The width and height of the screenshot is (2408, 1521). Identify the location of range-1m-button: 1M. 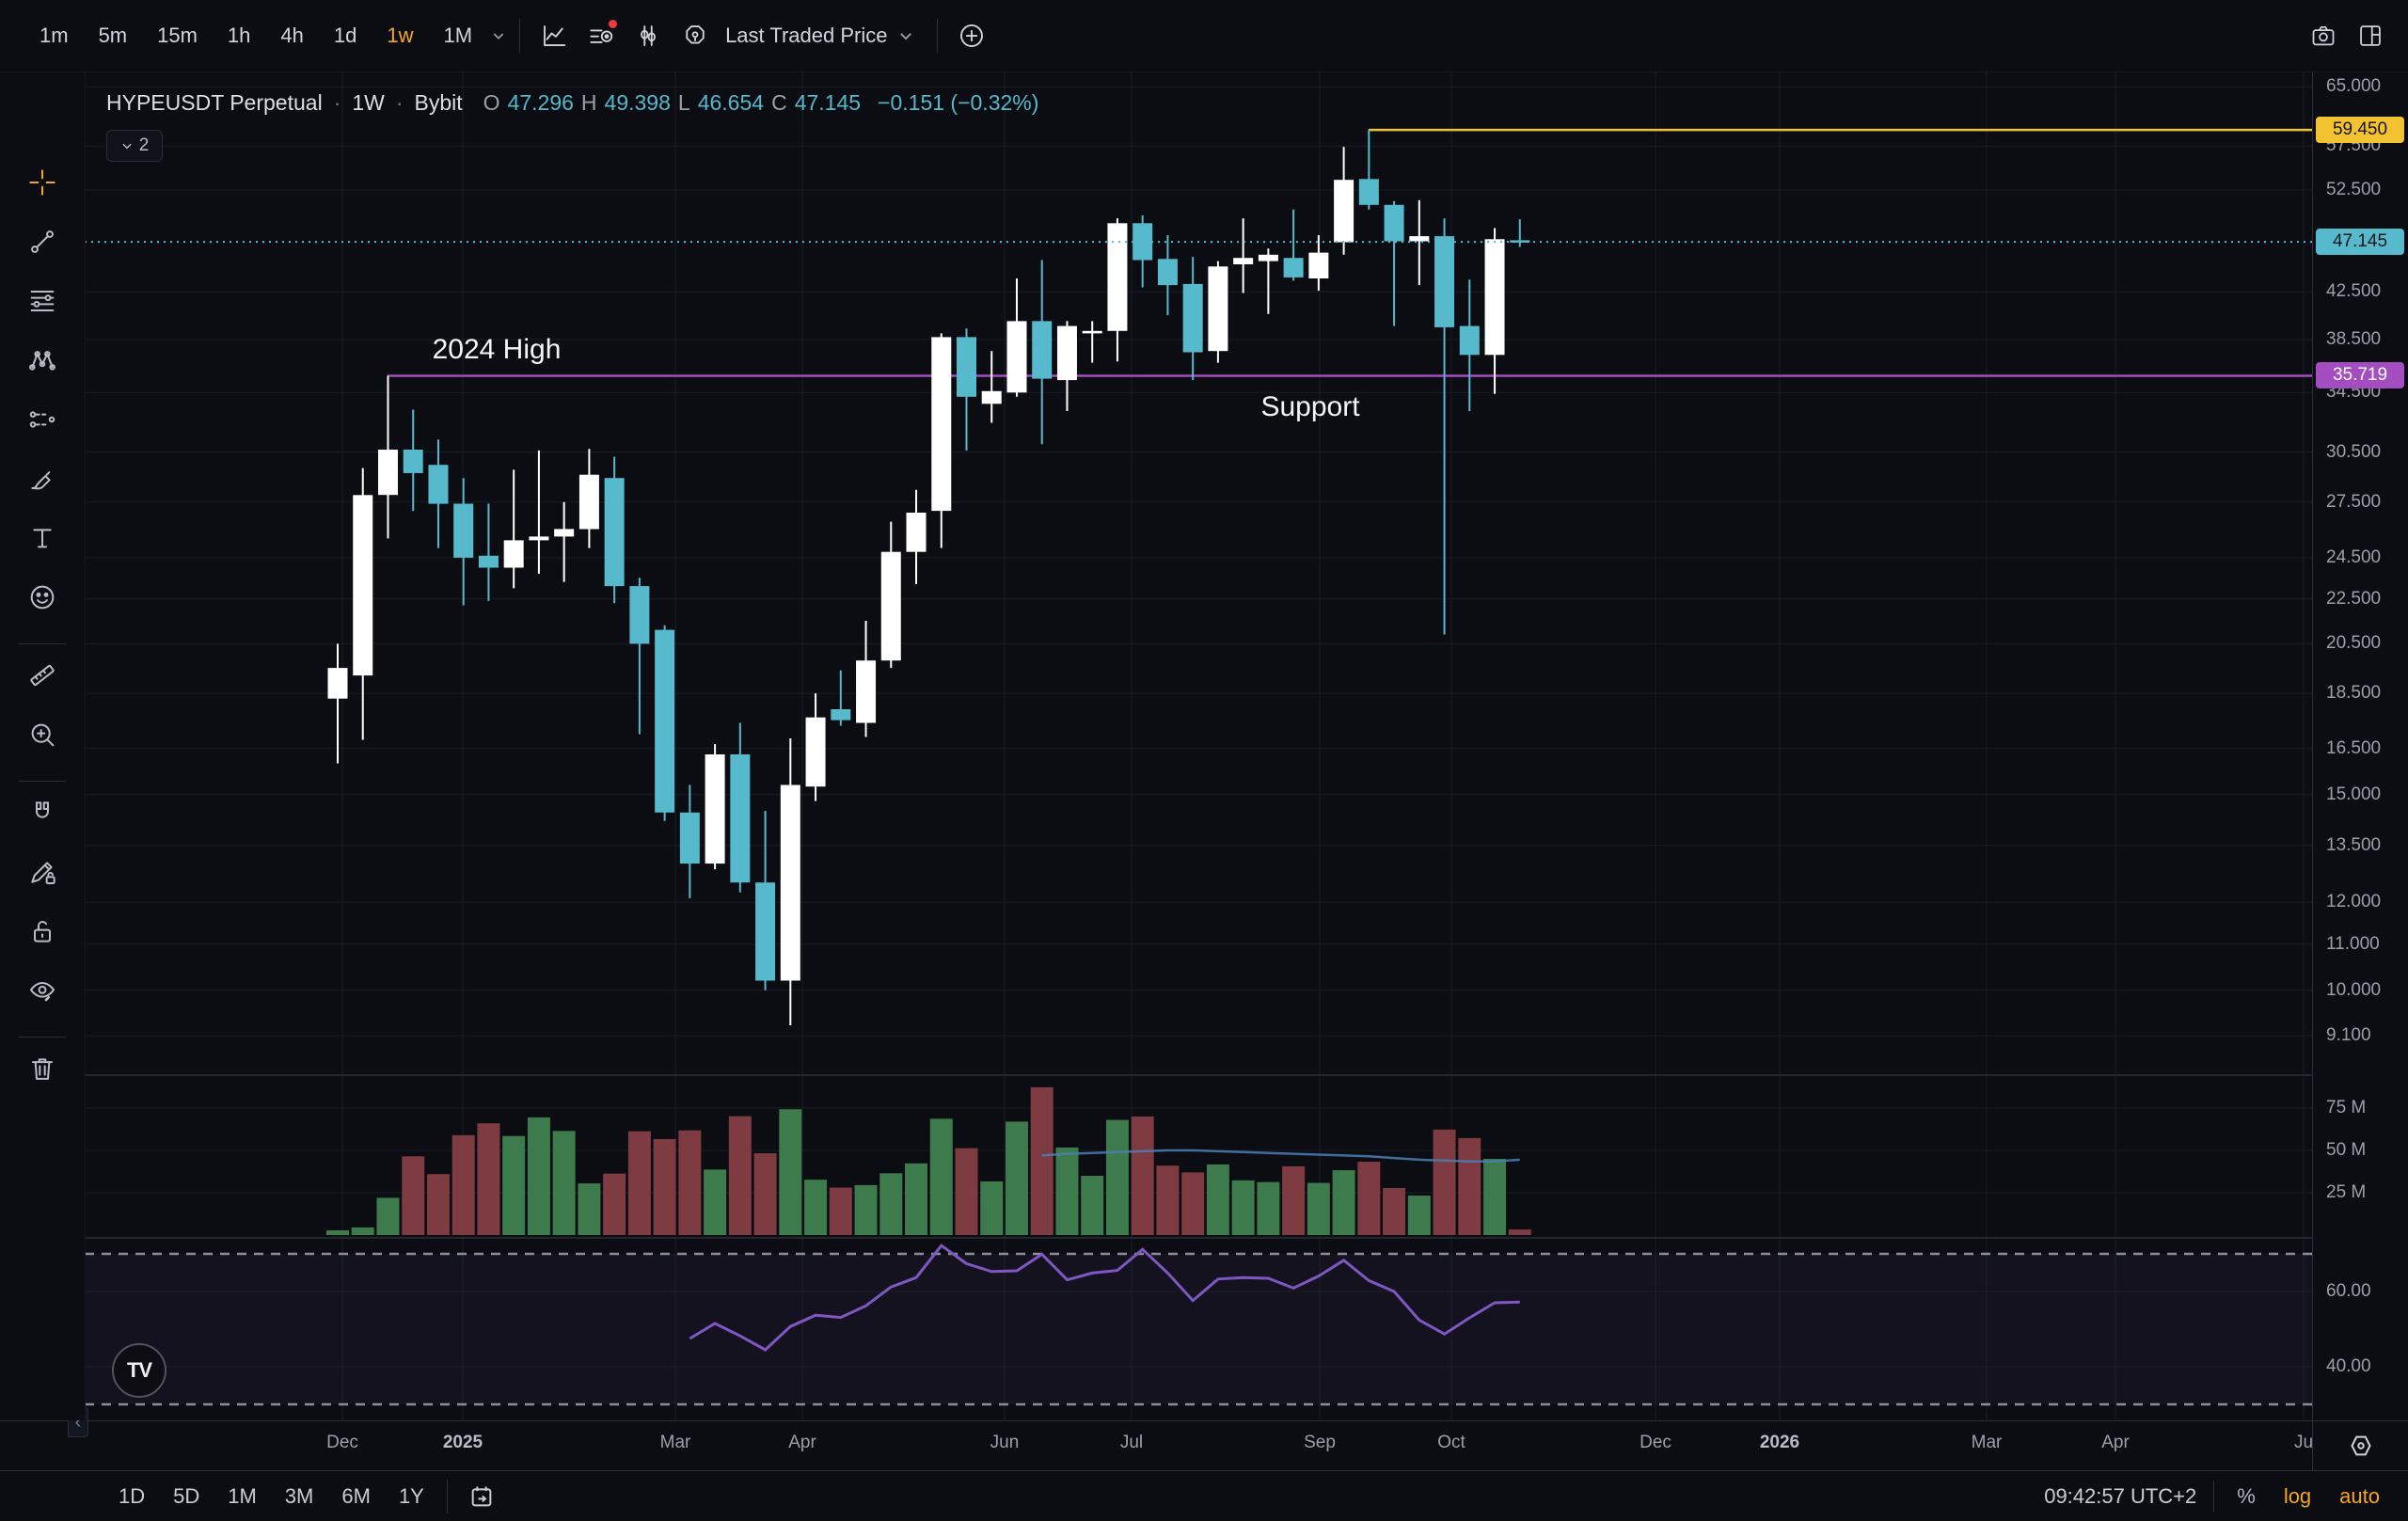
(243, 1495).